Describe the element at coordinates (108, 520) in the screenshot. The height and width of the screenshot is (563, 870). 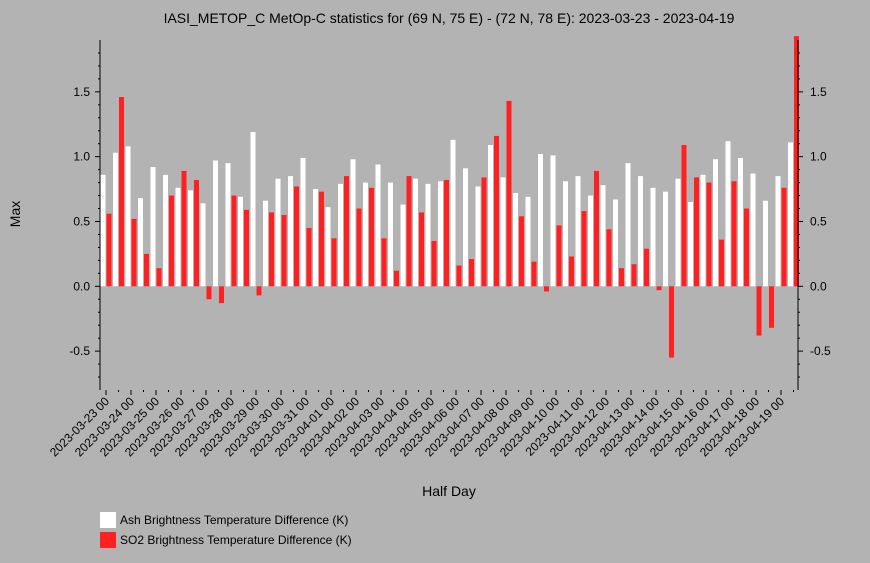
I see `legend-swatch-ash` at that location.